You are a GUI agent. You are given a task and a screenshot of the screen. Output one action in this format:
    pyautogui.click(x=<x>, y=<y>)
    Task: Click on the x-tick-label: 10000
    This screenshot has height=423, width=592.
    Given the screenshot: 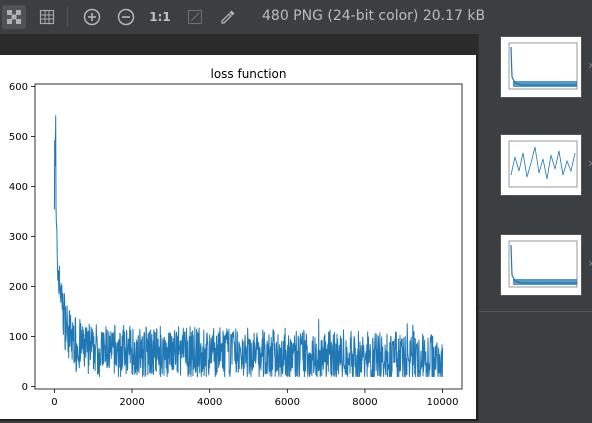 What is the action you would take?
    pyautogui.click(x=443, y=402)
    